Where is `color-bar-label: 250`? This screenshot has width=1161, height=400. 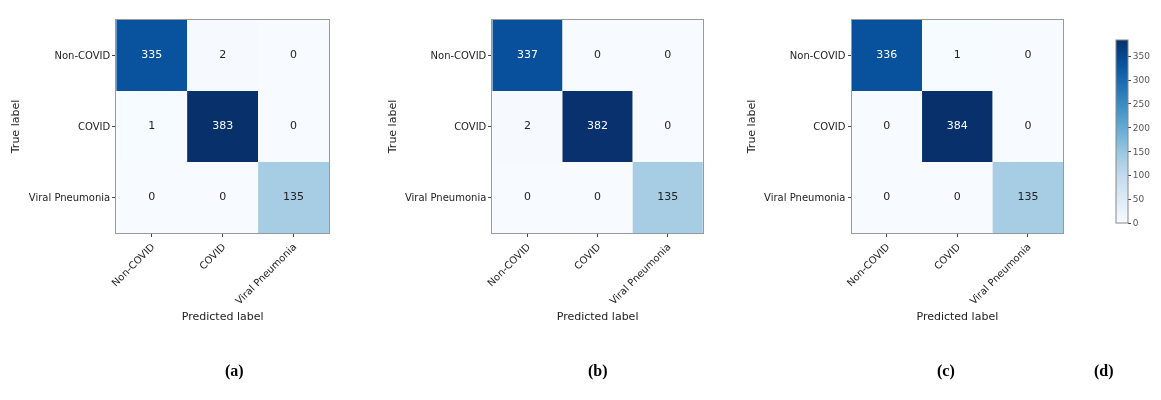 color-bar-label: 250 is located at coordinates (1141, 104).